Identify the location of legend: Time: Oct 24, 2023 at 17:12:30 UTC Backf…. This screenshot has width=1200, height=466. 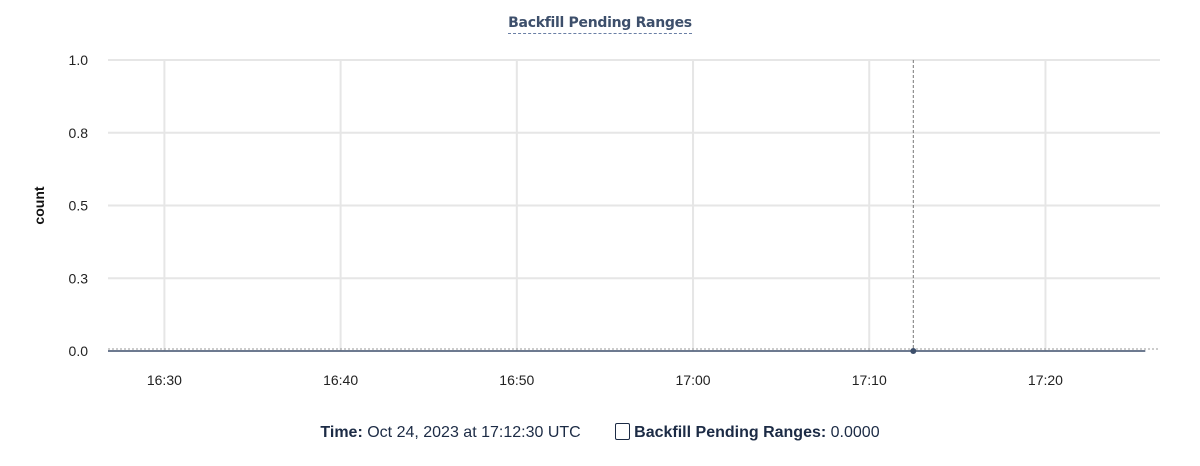
(600, 432).